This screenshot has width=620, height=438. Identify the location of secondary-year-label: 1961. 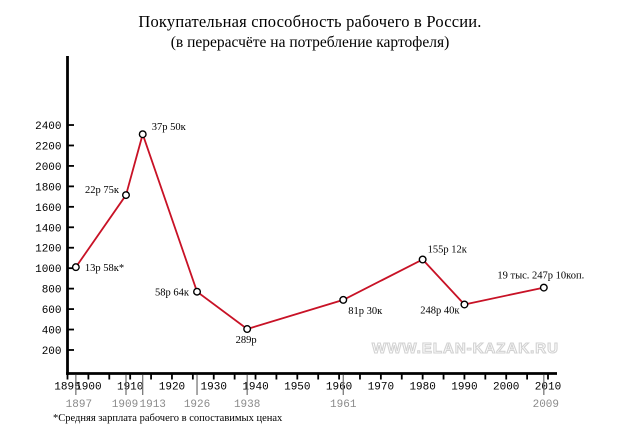
(343, 405).